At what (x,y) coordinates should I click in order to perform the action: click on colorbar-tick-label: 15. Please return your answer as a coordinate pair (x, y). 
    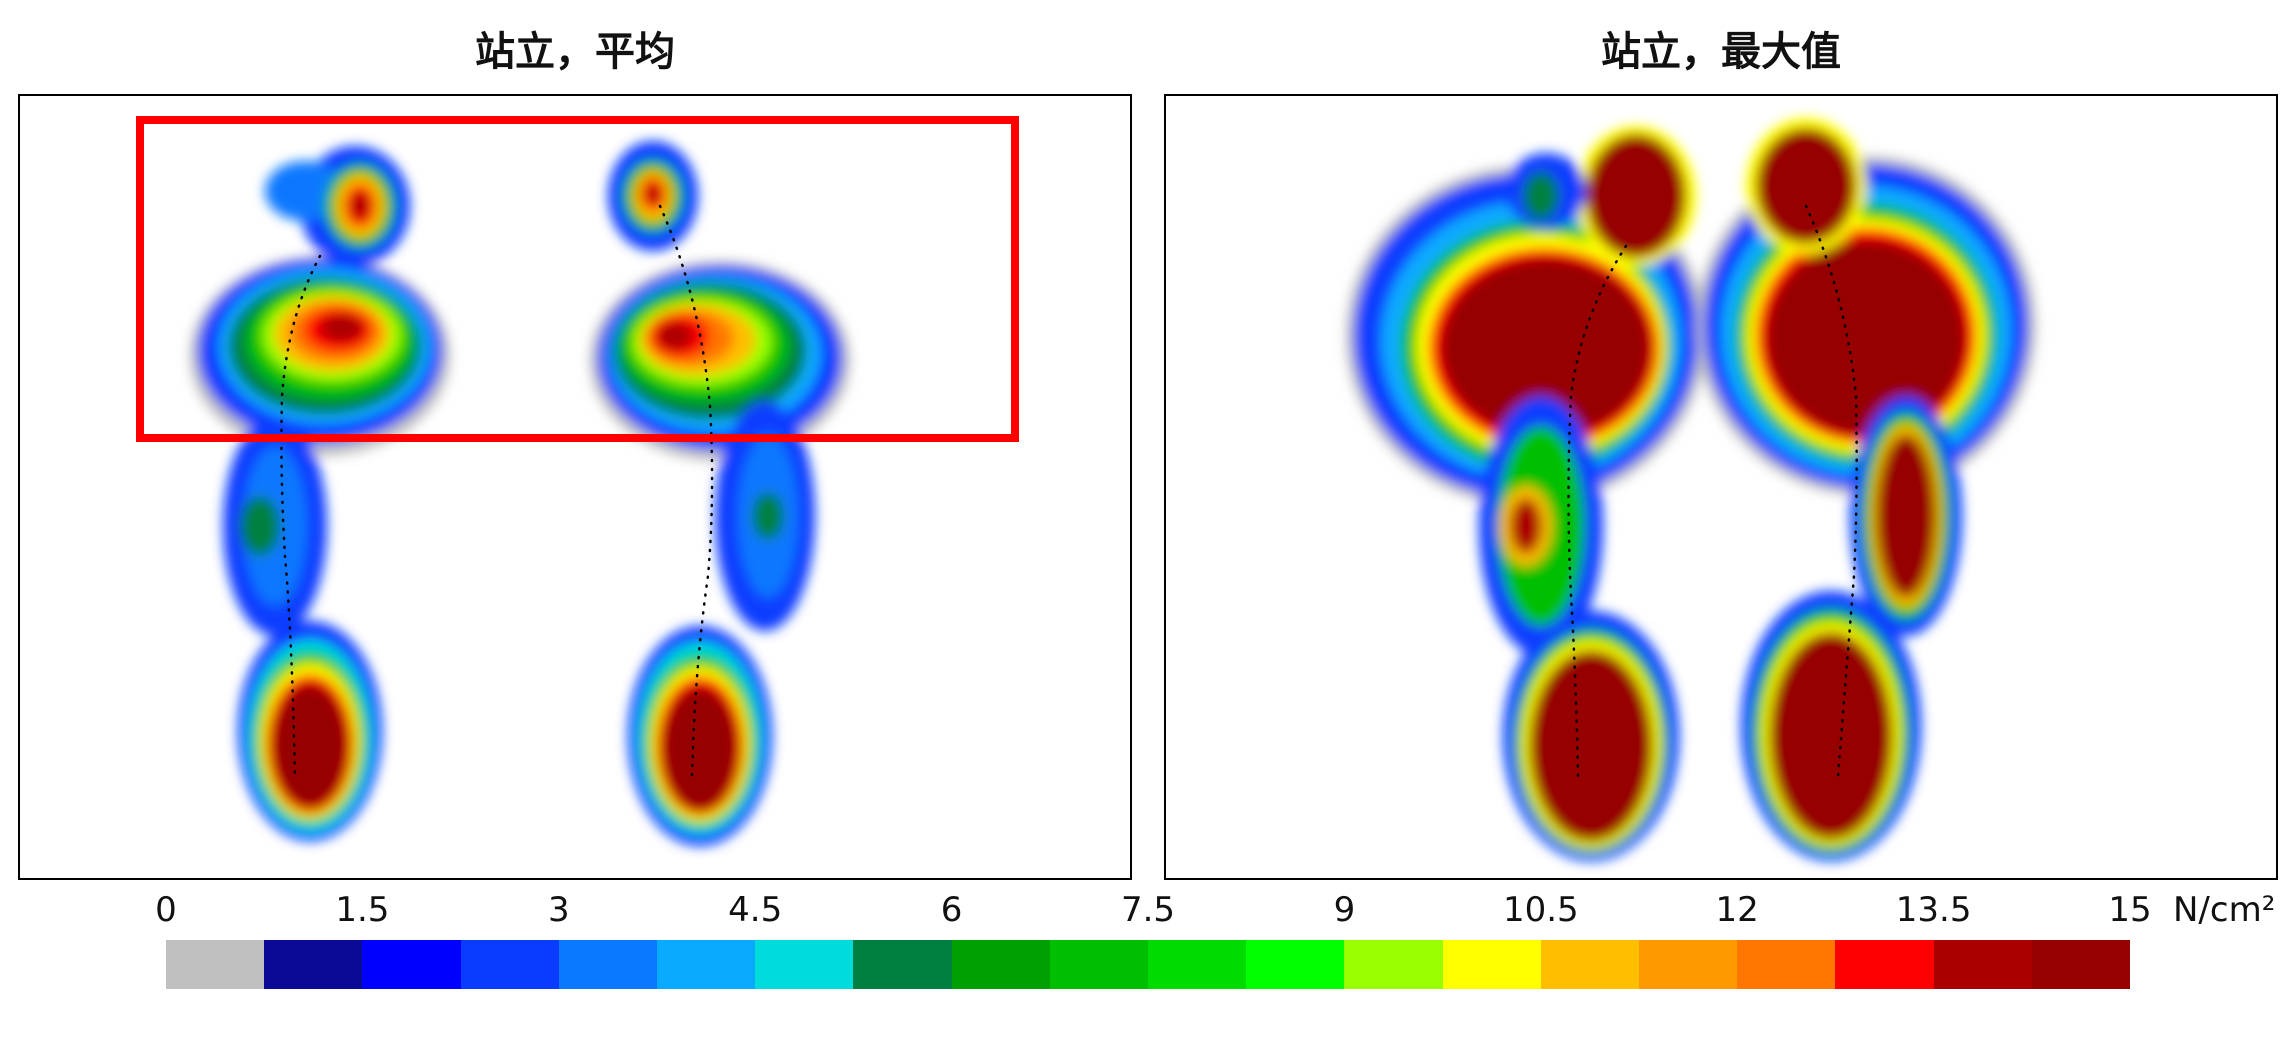
    Looking at the image, I should click on (2130, 910).